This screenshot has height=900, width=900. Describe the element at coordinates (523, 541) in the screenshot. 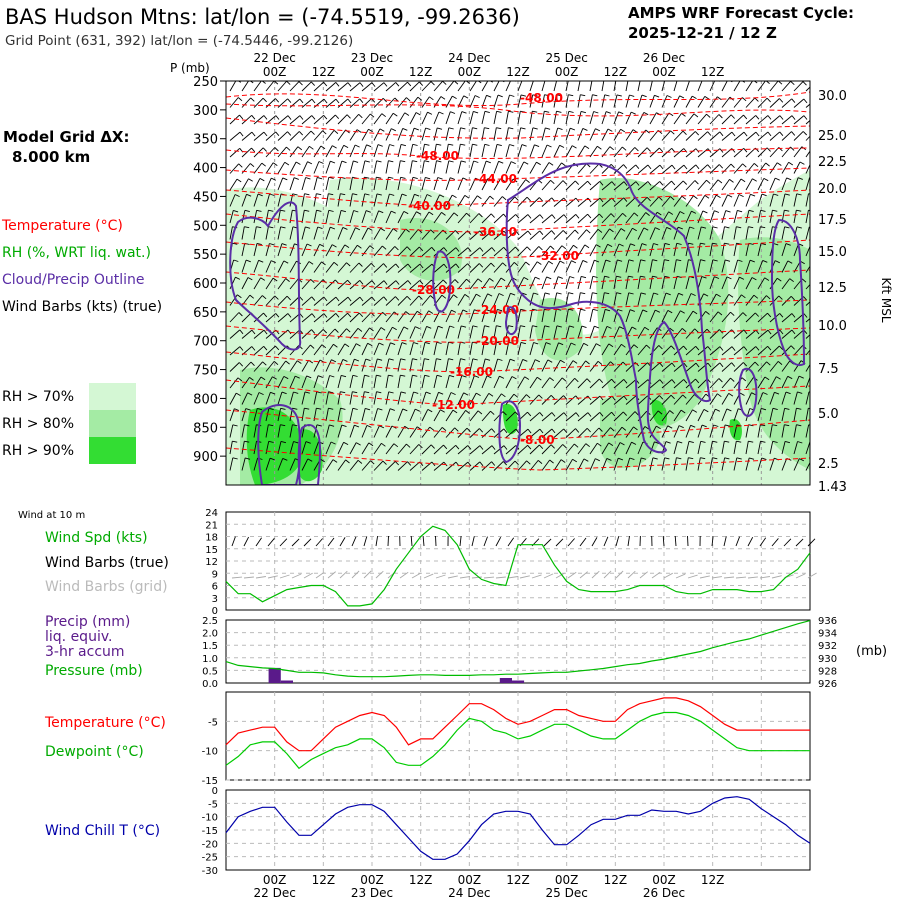

I see `surface-wind-barbs-true` at that location.